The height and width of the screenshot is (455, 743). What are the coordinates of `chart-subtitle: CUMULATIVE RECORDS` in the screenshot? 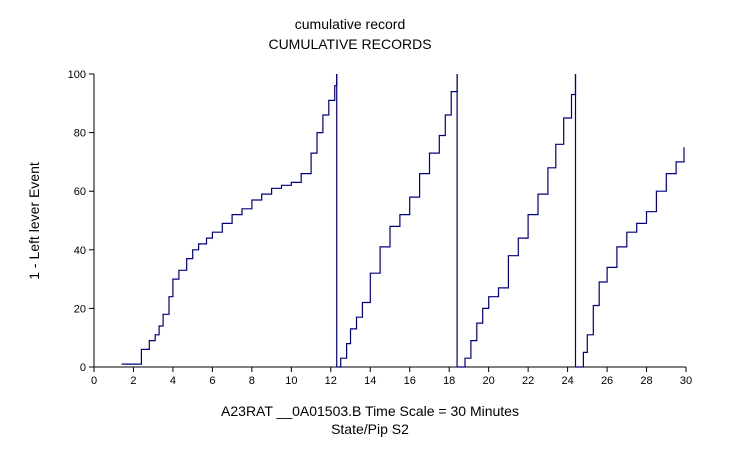 It's located at (350, 44).